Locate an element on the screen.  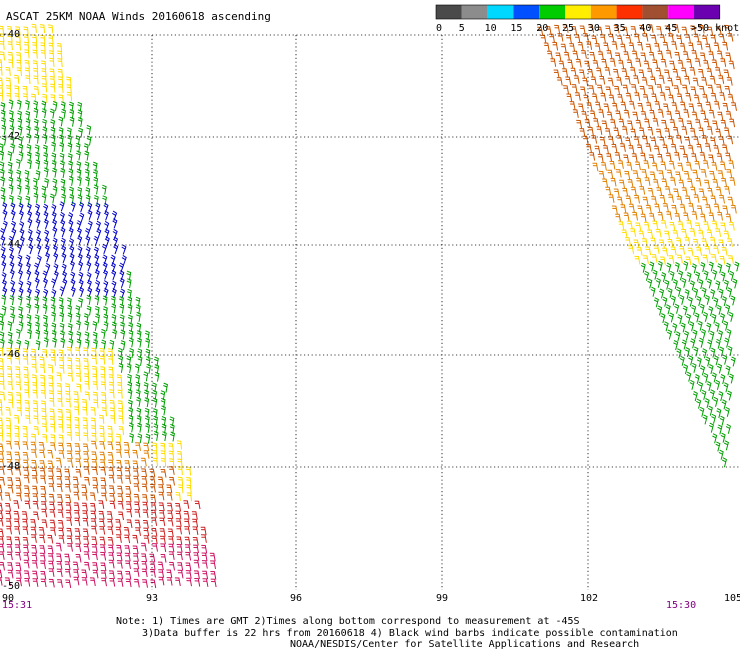
legend-label: 45 is located at coordinates (671, 28).